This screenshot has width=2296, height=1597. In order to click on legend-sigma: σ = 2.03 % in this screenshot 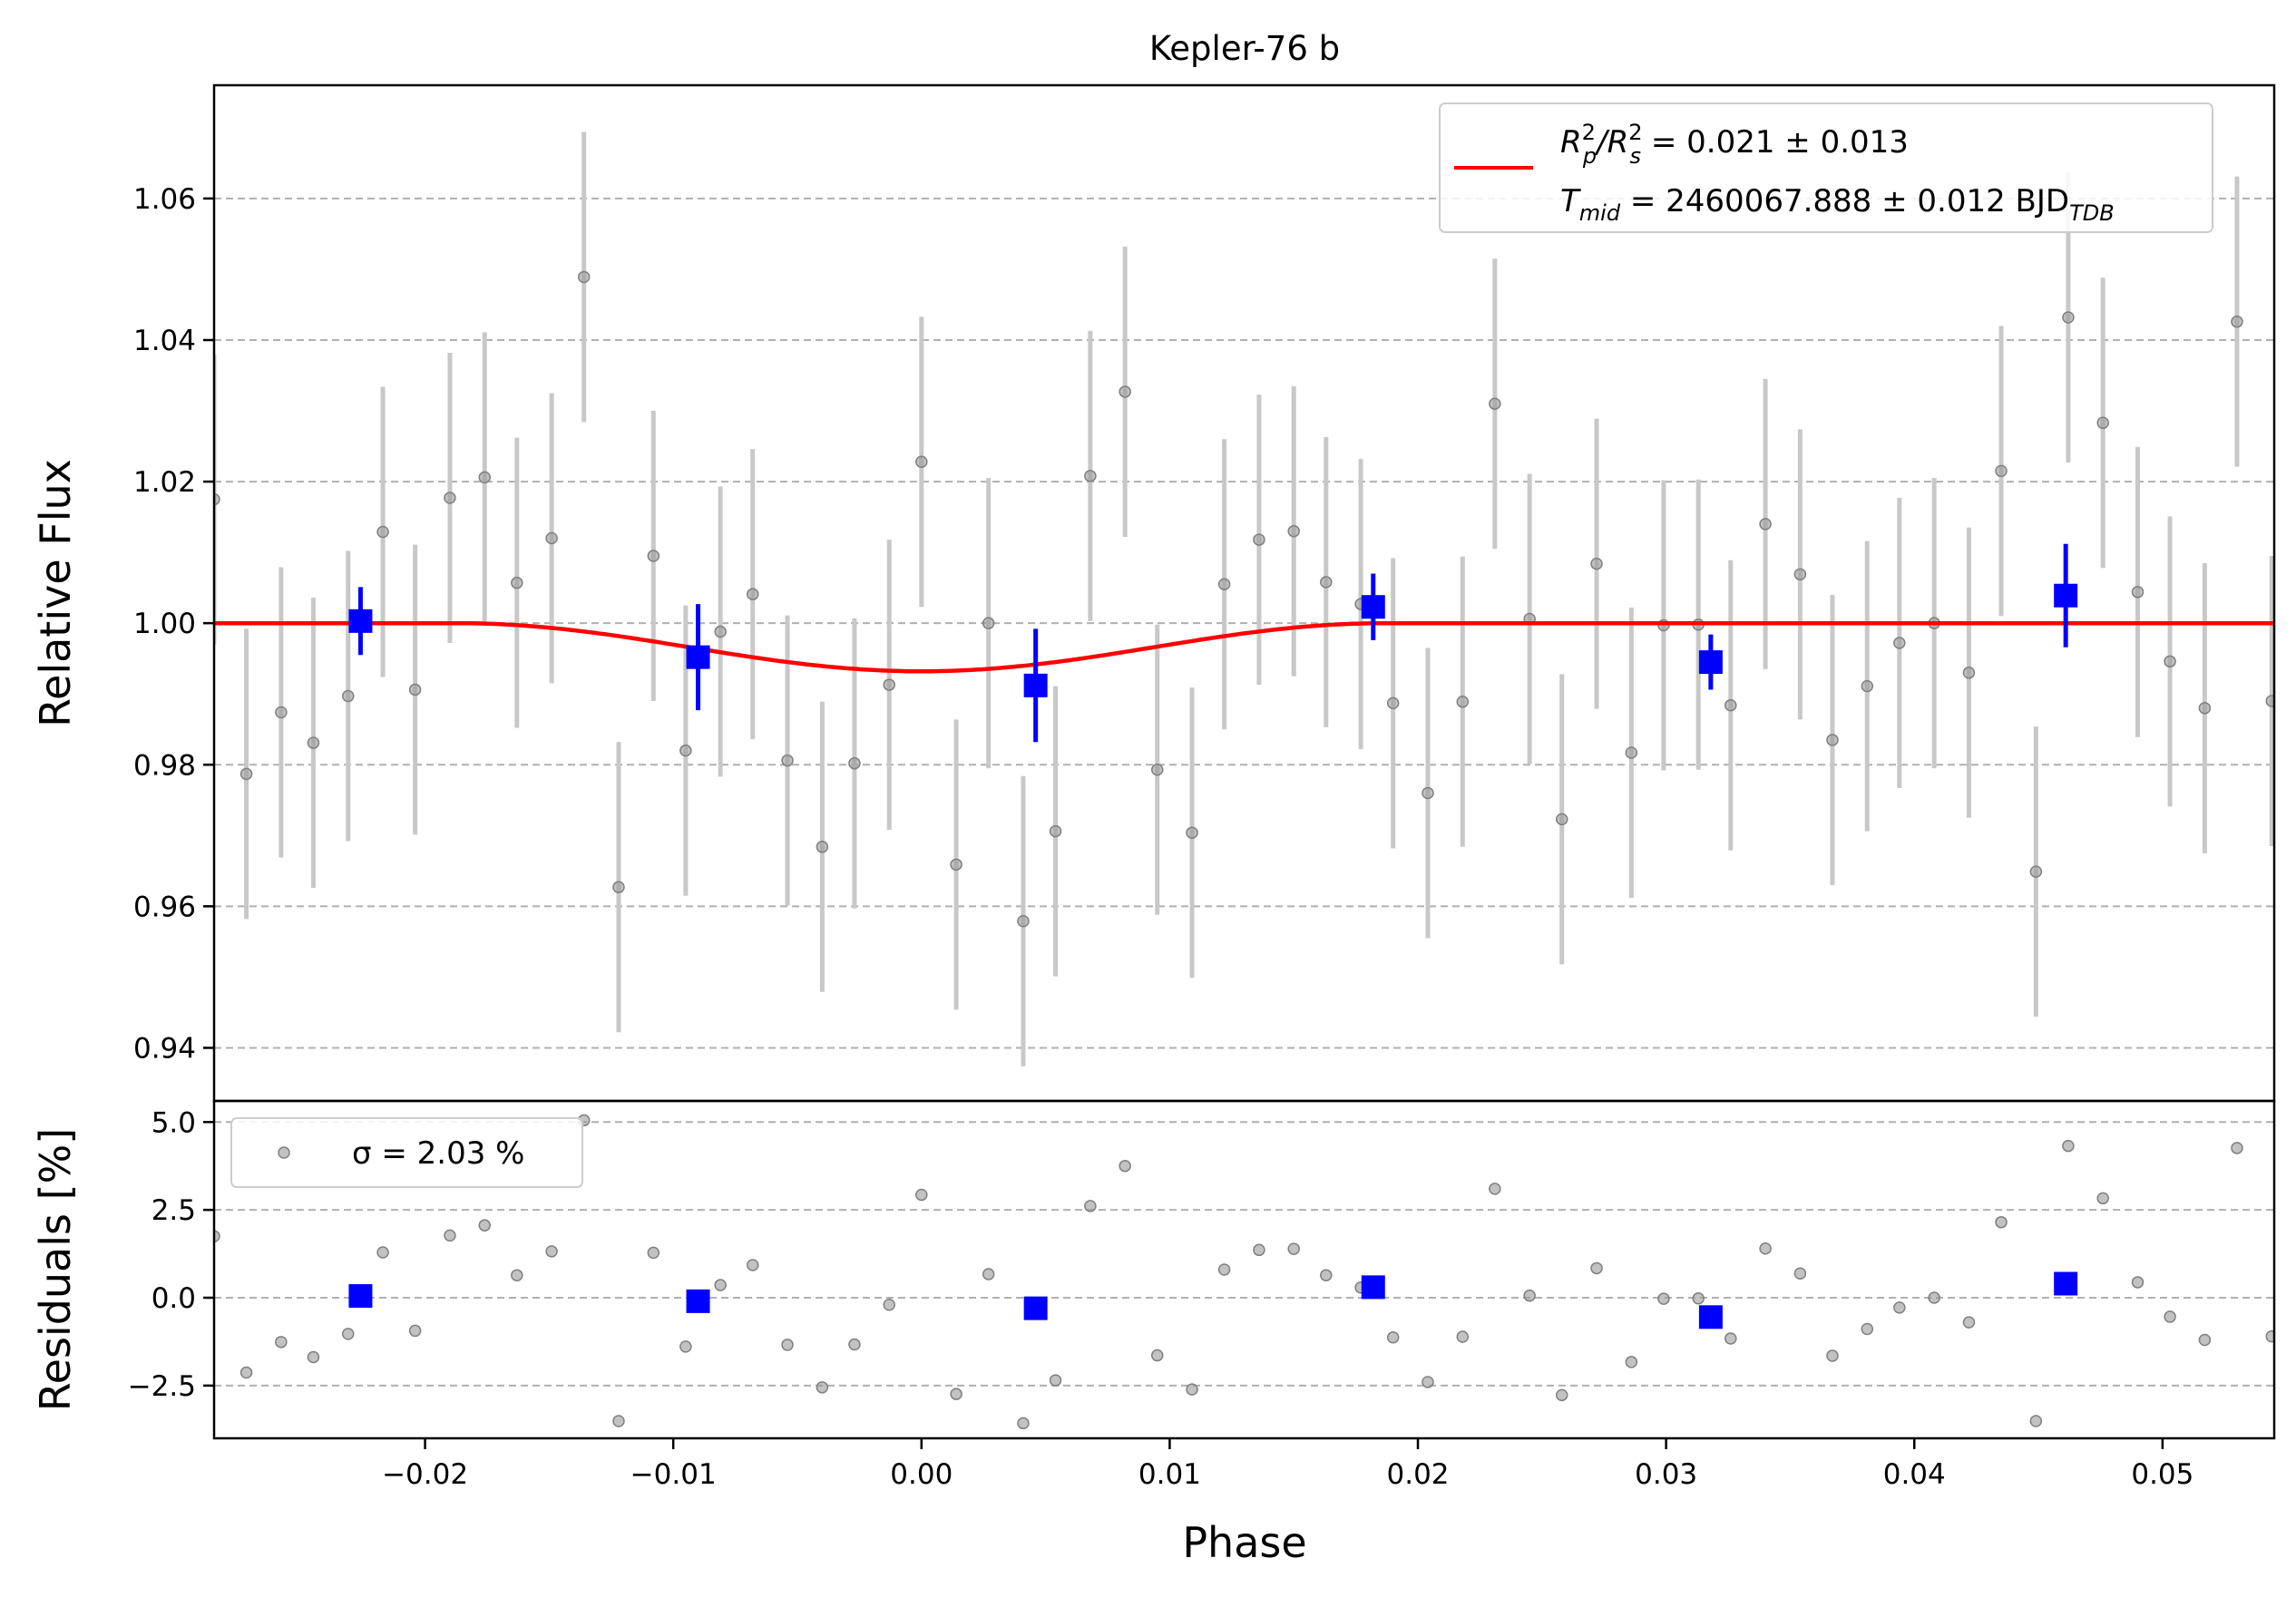, I will do `click(438, 1153)`.